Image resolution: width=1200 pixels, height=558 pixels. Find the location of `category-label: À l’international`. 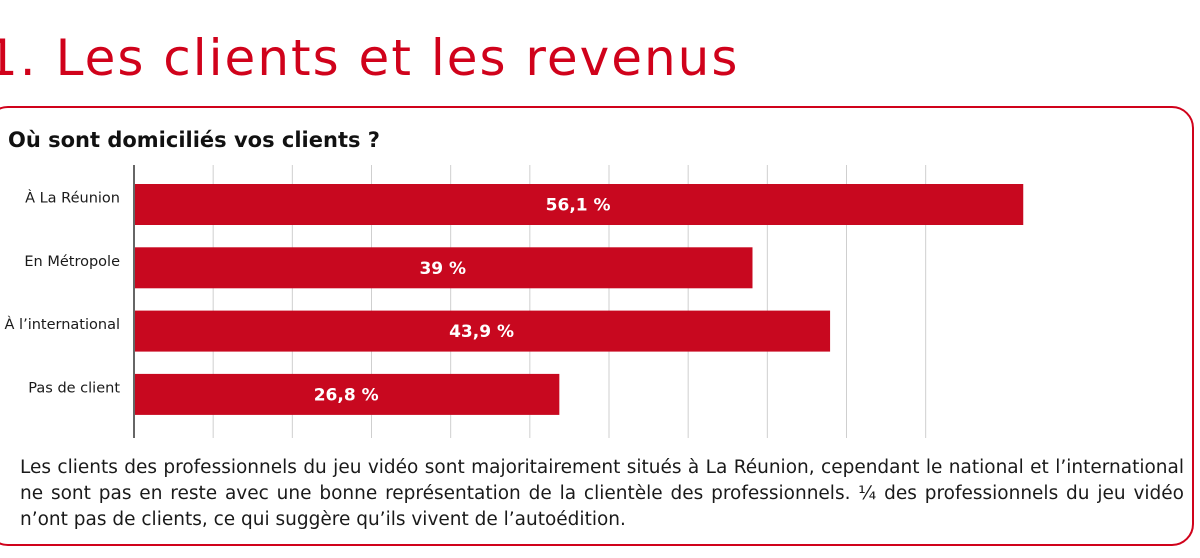

category-label: À l’international is located at coordinates (62, 324).